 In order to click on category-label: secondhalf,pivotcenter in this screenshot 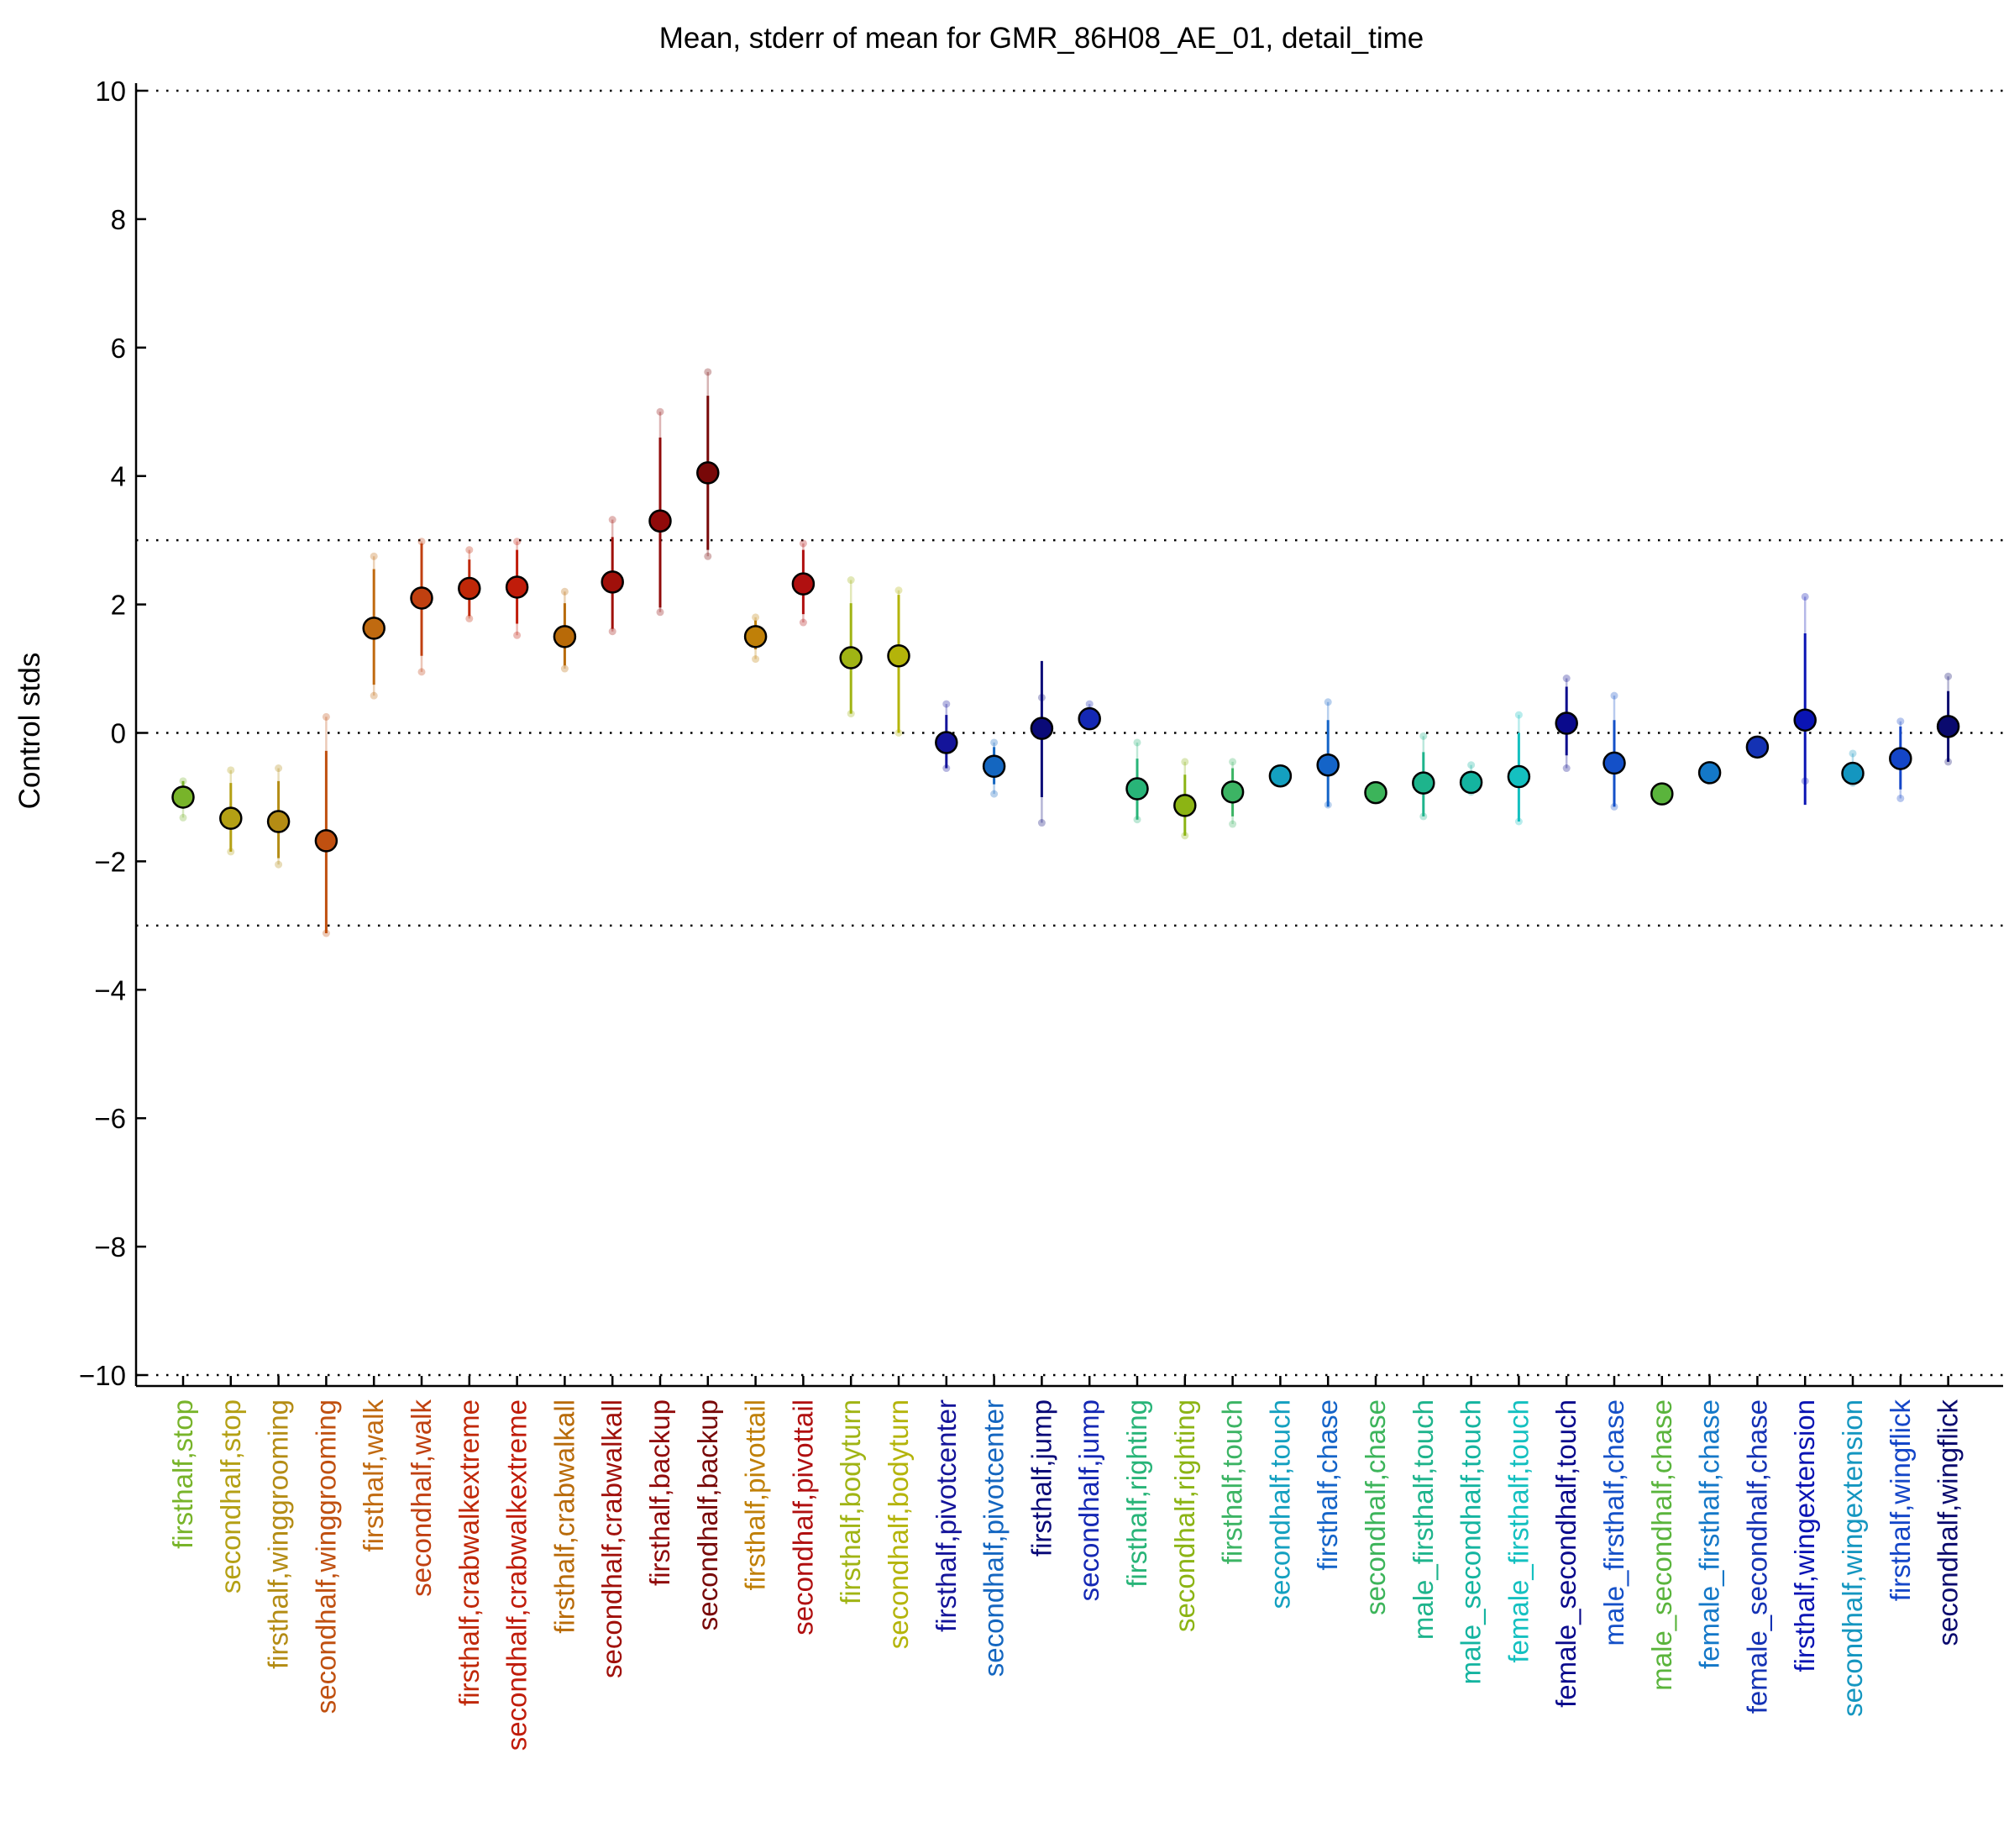, I will do `click(994, 1538)`.